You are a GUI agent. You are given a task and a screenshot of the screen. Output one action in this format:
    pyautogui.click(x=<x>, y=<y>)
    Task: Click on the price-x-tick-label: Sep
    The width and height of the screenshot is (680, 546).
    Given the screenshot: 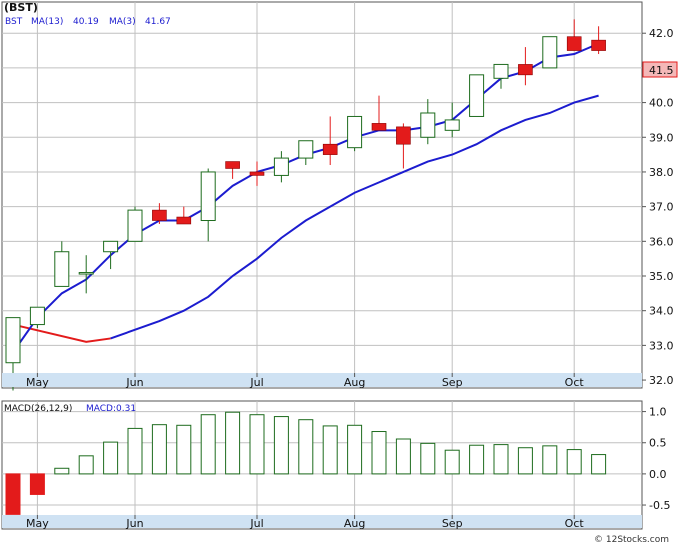 What is the action you would take?
    pyautogui.click(x=452, y=382)
    